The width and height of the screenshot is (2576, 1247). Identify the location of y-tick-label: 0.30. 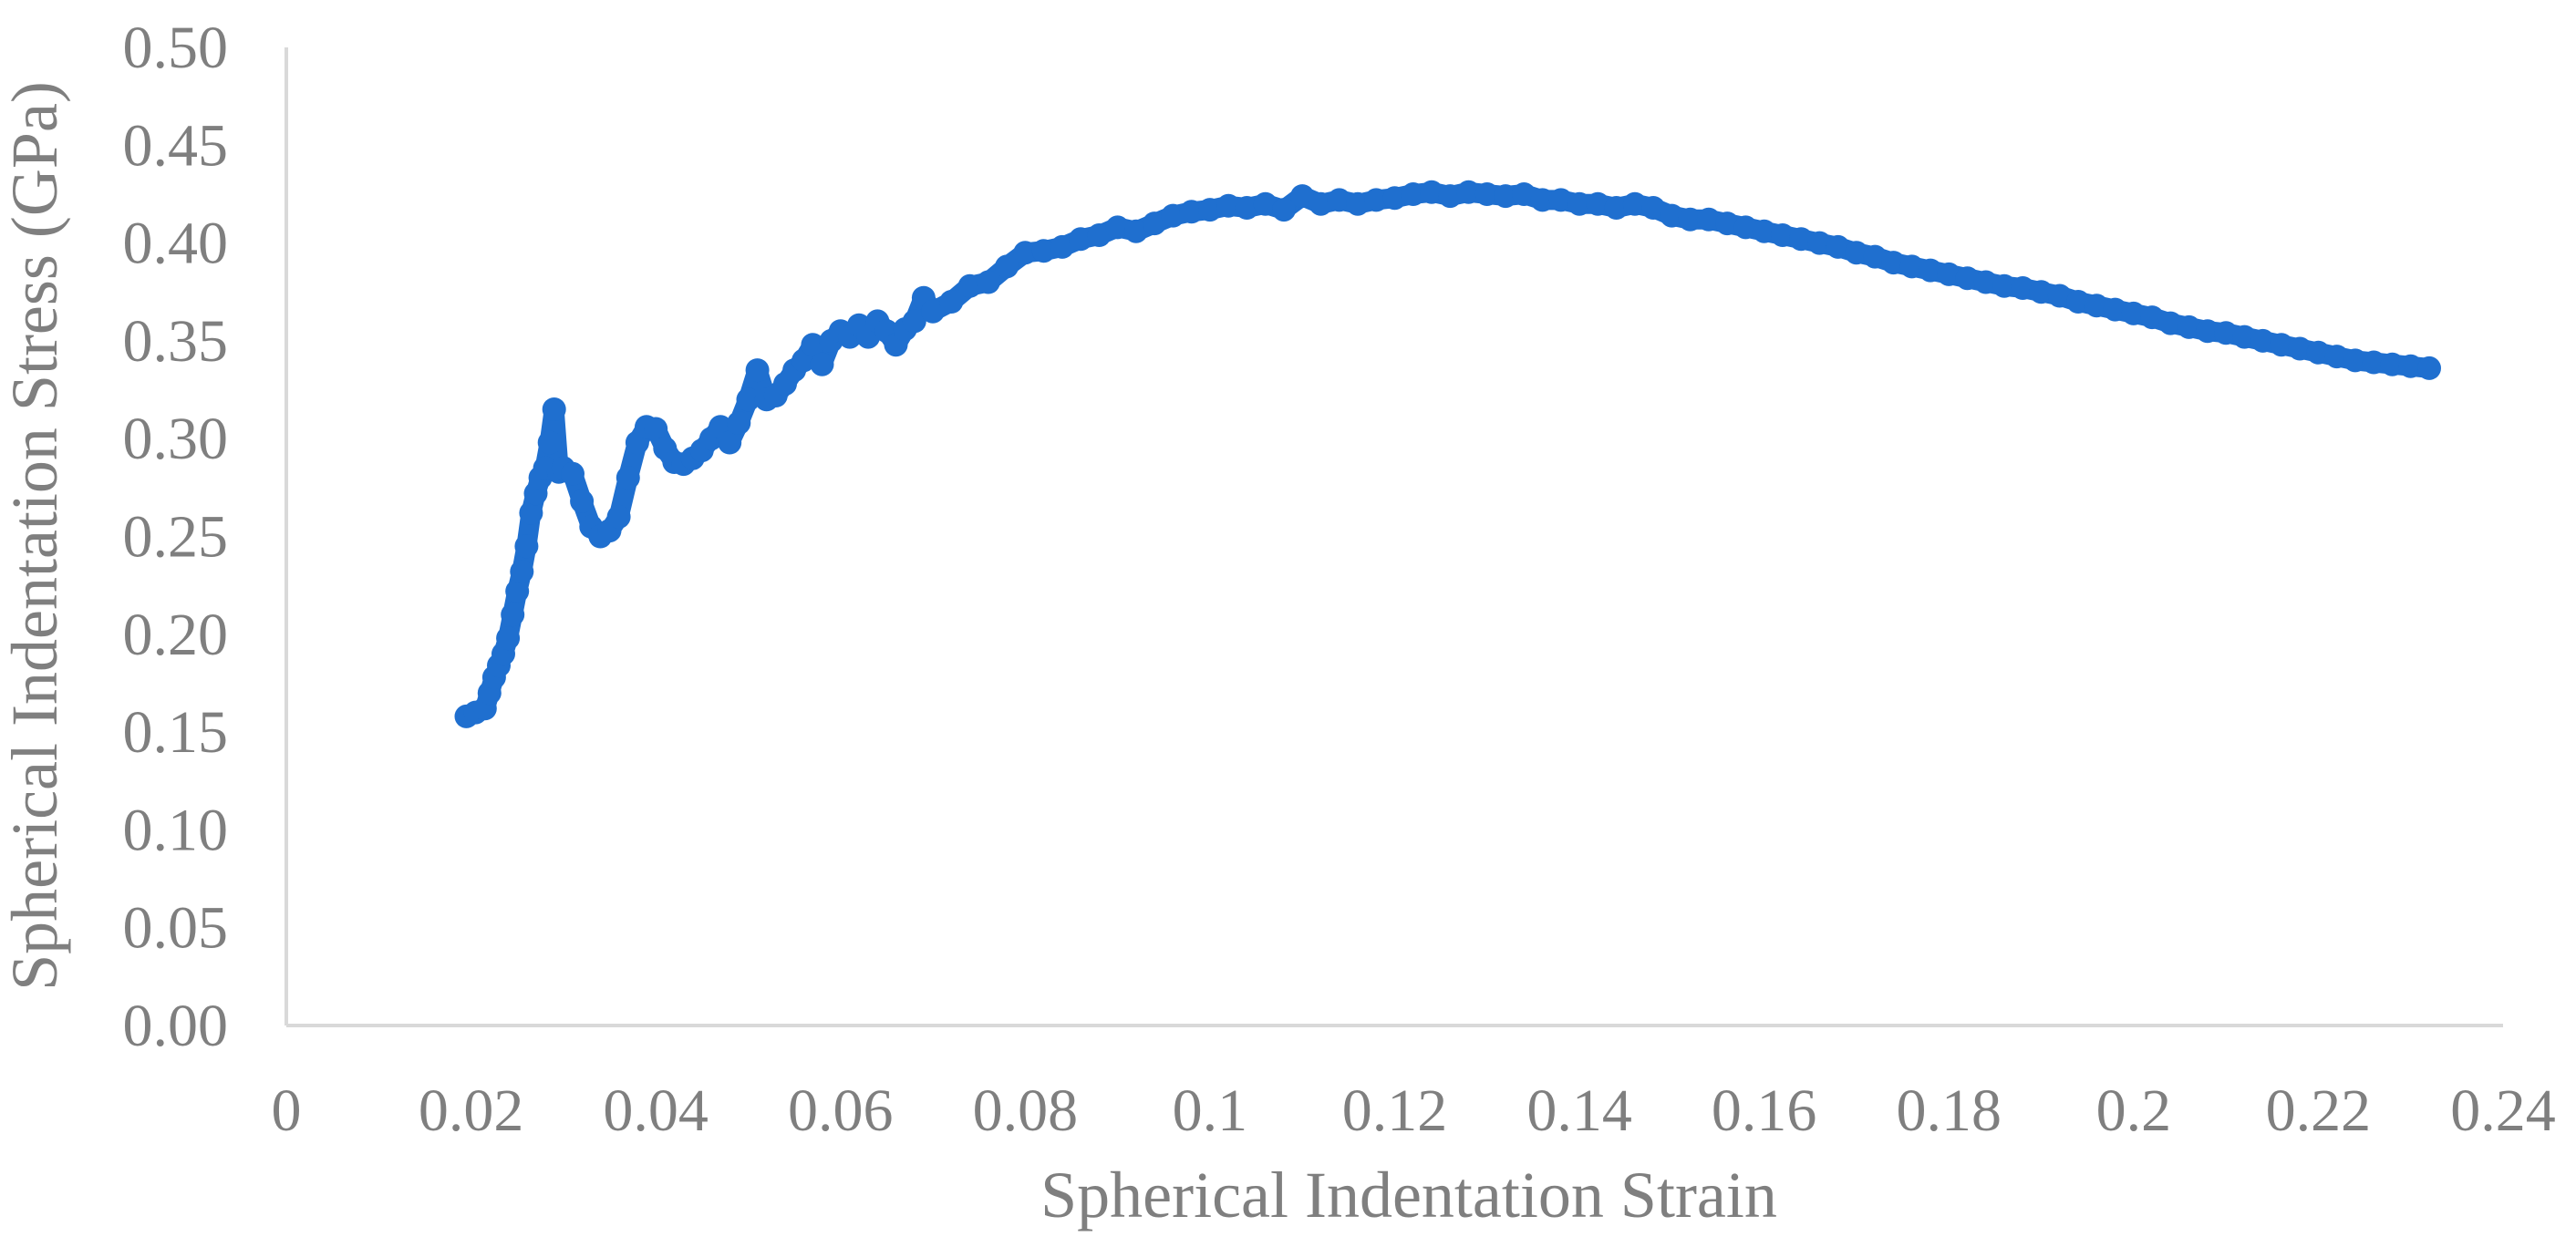
(176, 439).